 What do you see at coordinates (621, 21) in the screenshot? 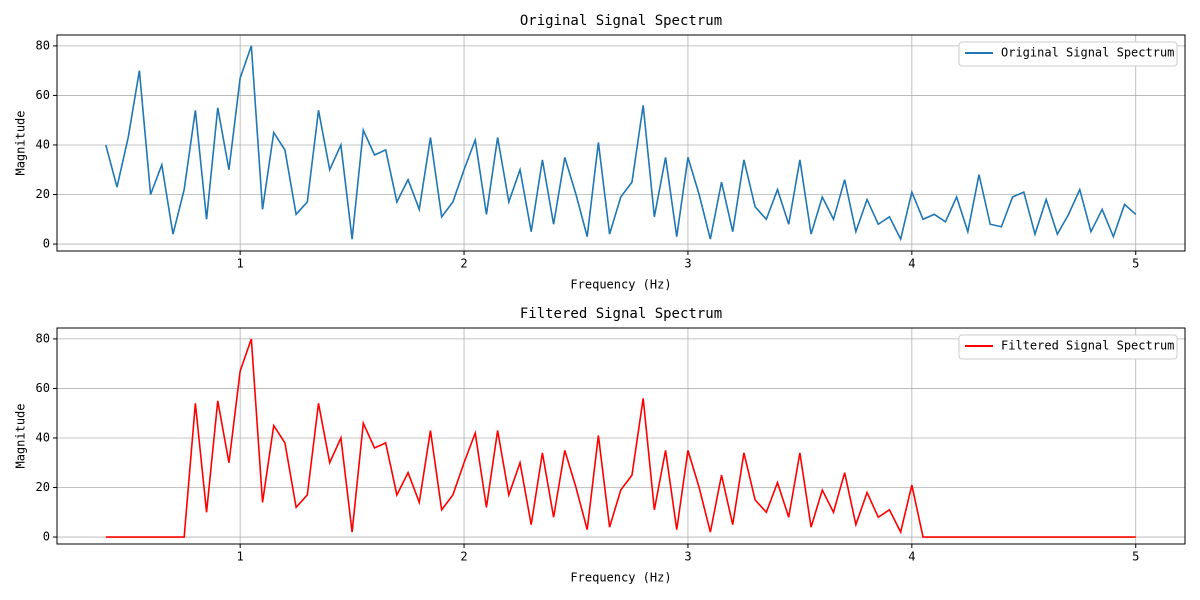
I see `chart-title: Original Signal Spectrum` at bounding box center [621, 21].